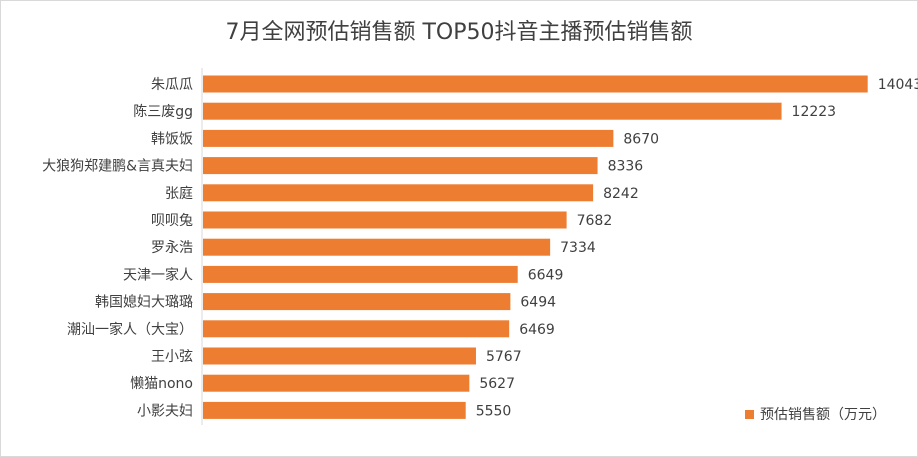 The image size is (918, 457). Describe the element at coordinates (546, 275) in the screenshot. I see `data-label: 6649` at that location.